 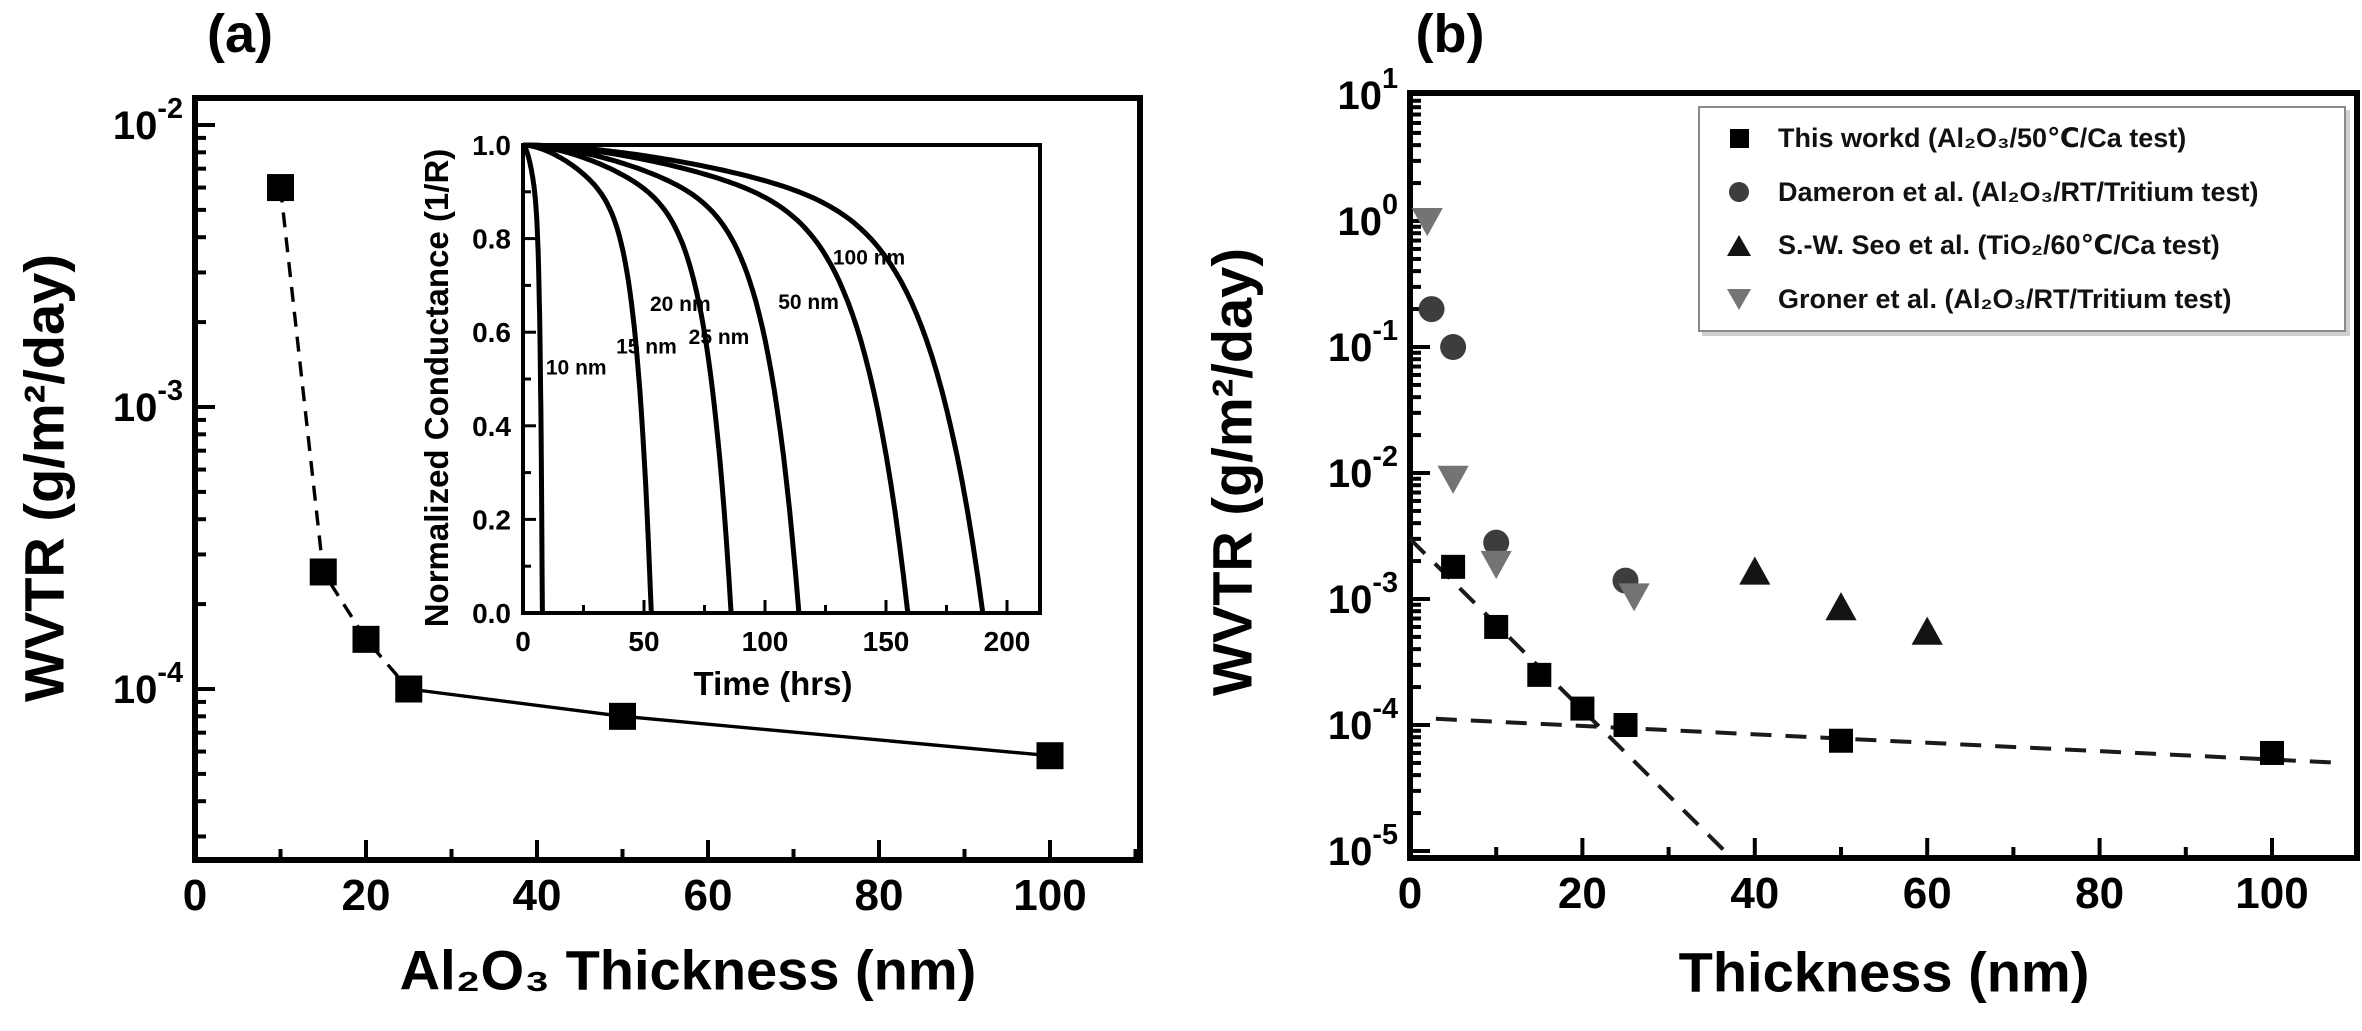 What do you see at coordinates (1363, 720) in the screenshot?
I see `panel-b-y-tick-label: 10⁻⁴` at bounding box center [1363, 720].